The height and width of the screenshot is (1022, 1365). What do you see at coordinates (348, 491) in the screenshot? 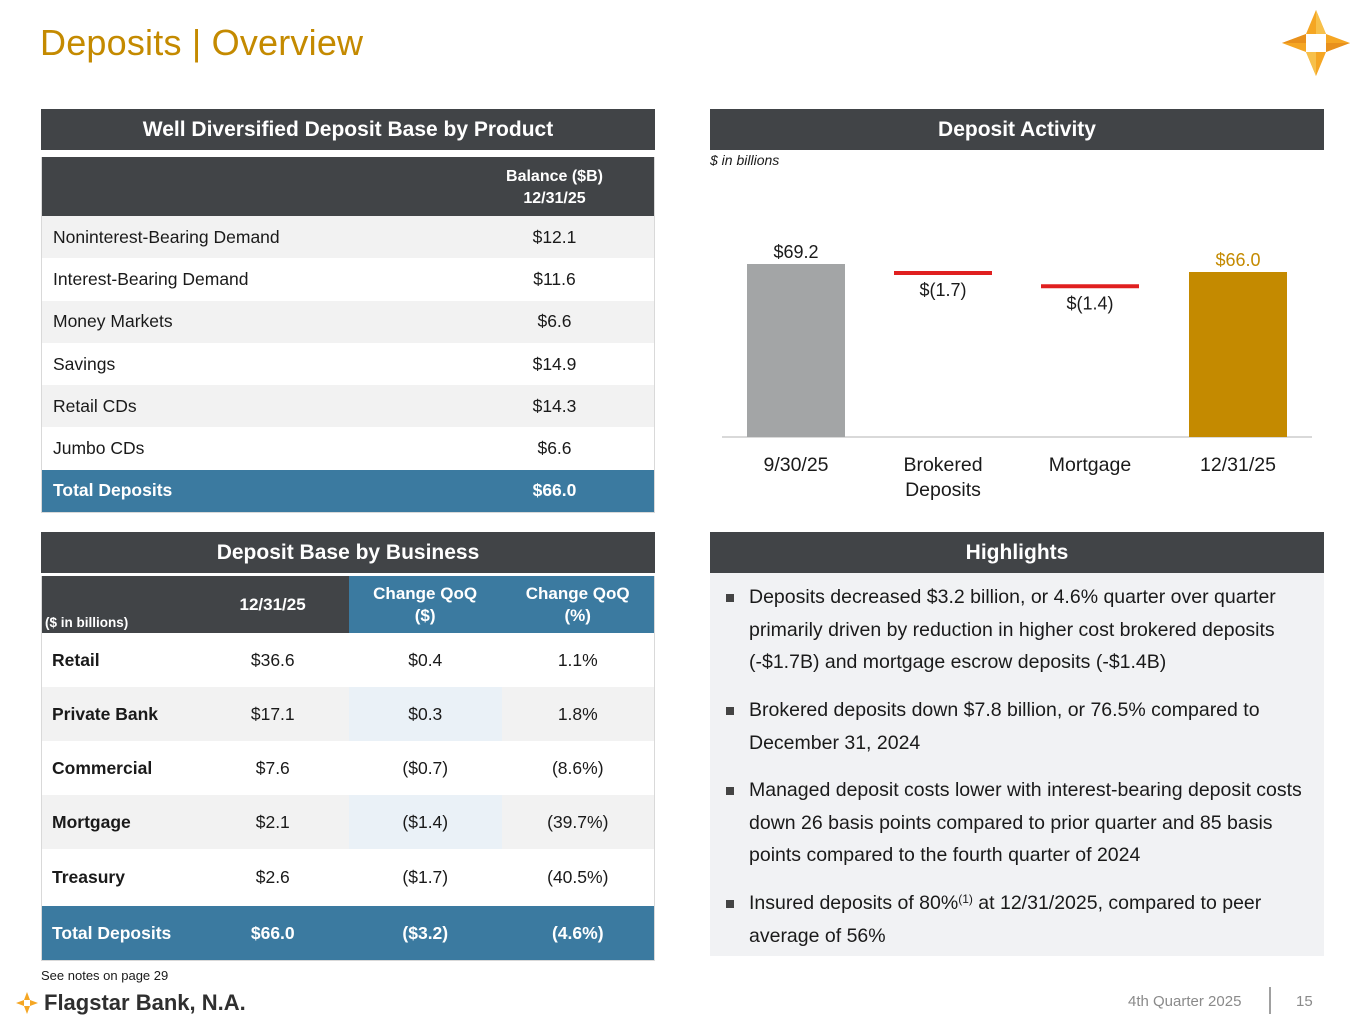
I see `total-row: Total Deposits $66.0` at bounding box center [348, 491].